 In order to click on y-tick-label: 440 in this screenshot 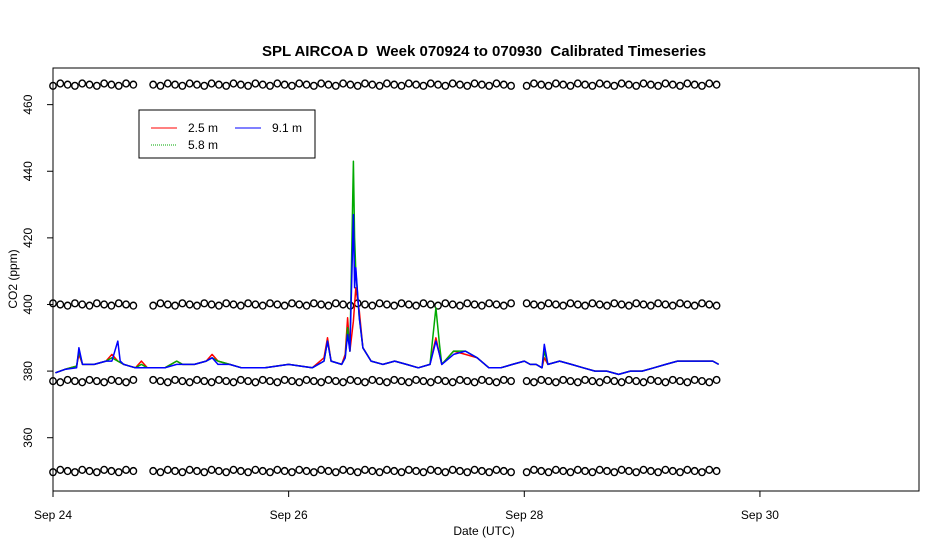, I will do `click(28, 171)`.